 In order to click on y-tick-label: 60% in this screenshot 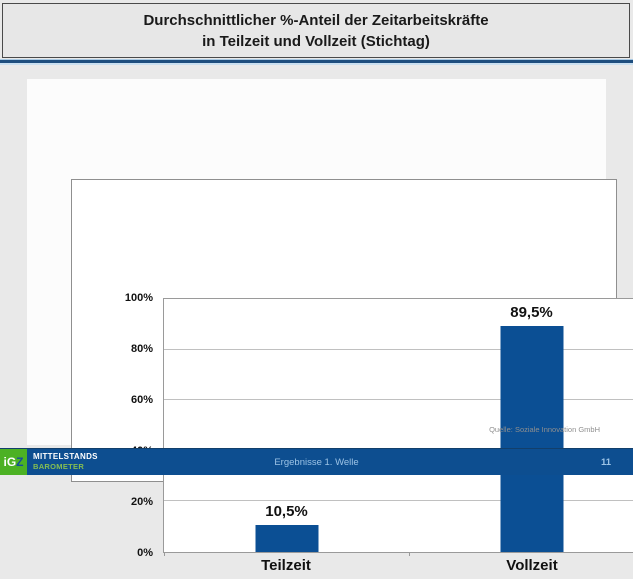, I will do `click(141, 400)`.